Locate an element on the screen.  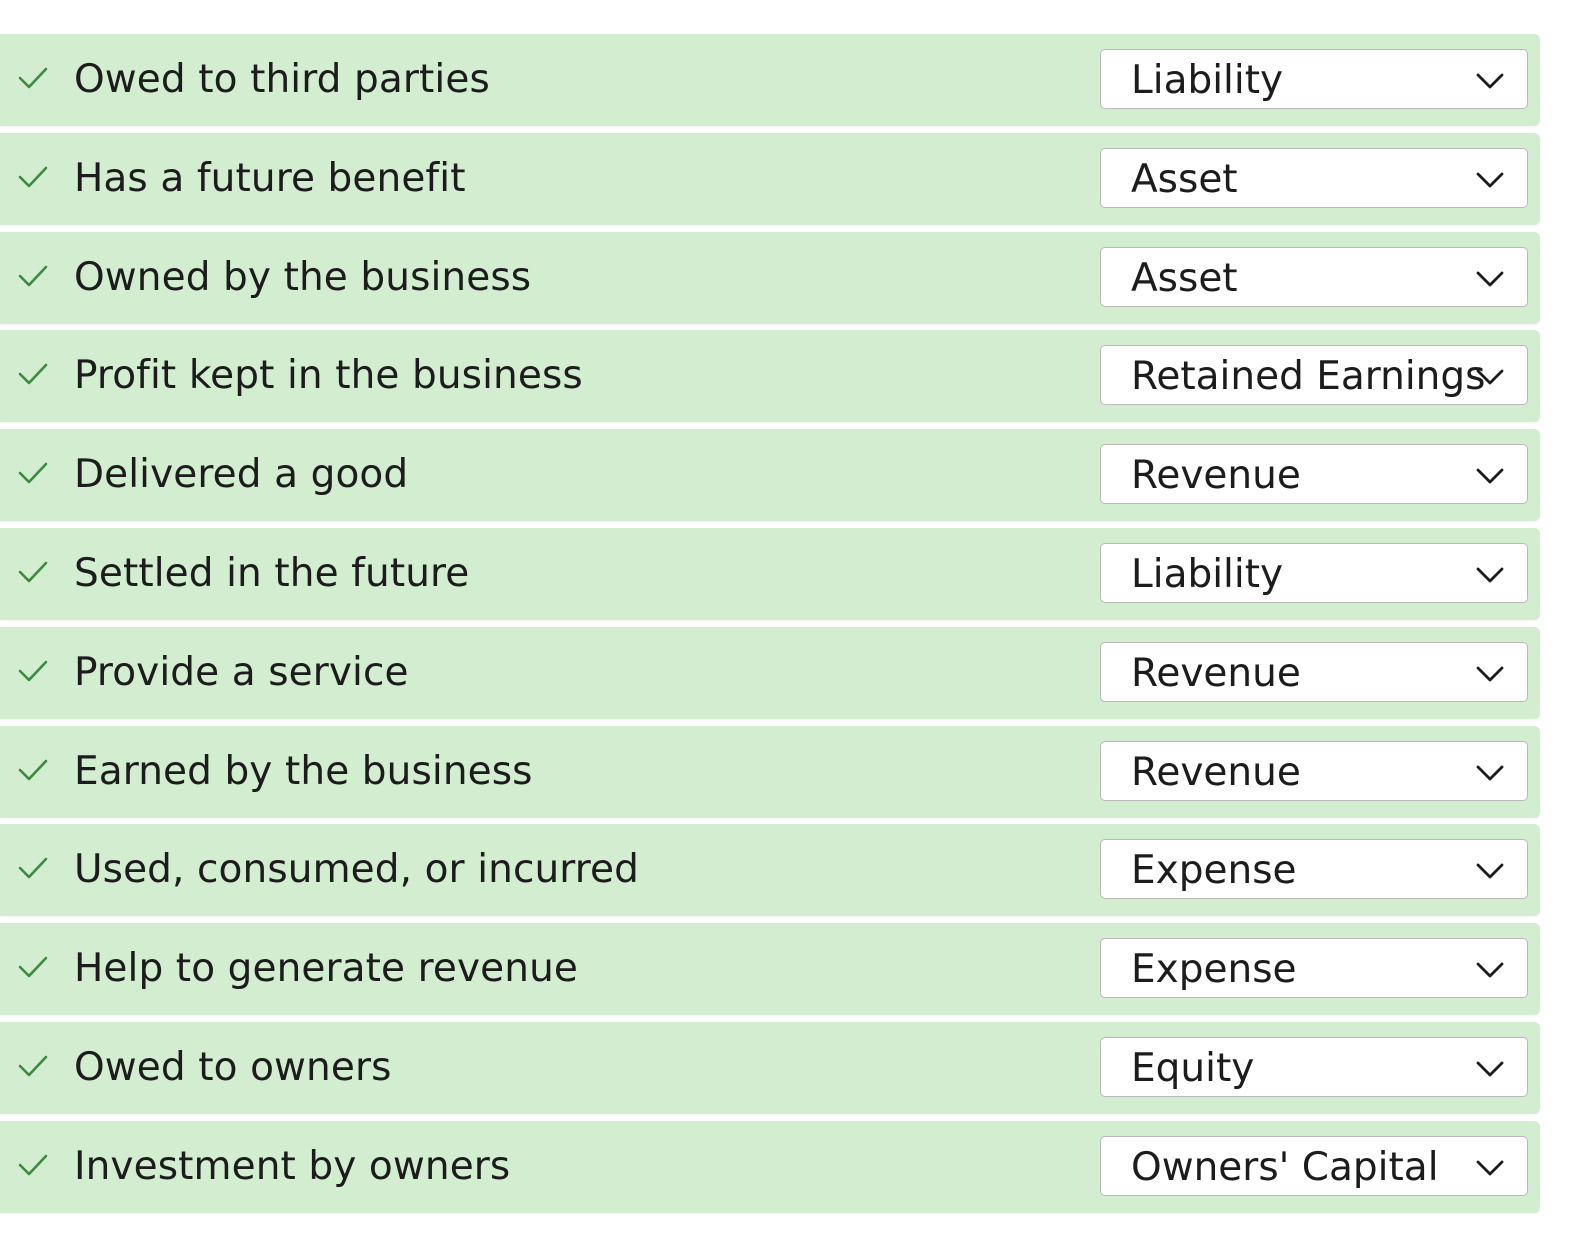
category-select: Owners' Capital is located at coordinates (1314, 1165).